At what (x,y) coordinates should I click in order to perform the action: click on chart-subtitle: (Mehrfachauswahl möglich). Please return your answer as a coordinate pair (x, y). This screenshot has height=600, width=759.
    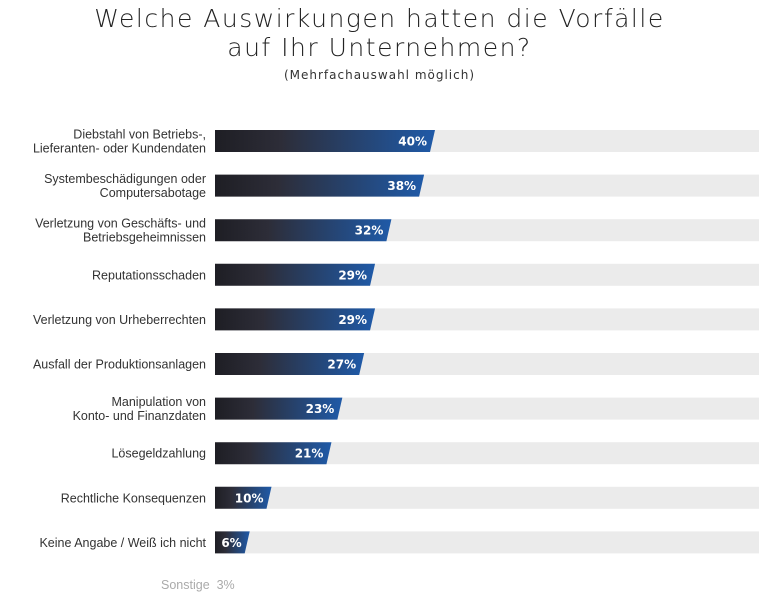
    Looking at the image, I should click on (379, 75).